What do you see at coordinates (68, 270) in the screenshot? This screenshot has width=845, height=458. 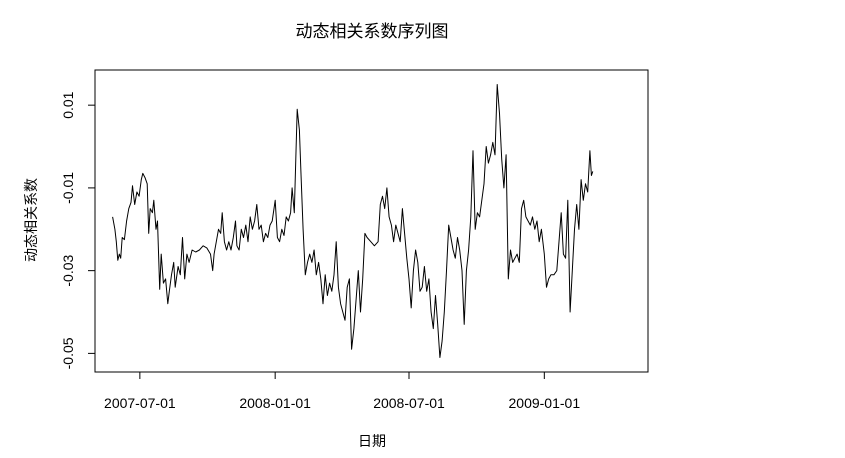 I see `y-tick-label: -0.03` at bounding box center [68, 270].